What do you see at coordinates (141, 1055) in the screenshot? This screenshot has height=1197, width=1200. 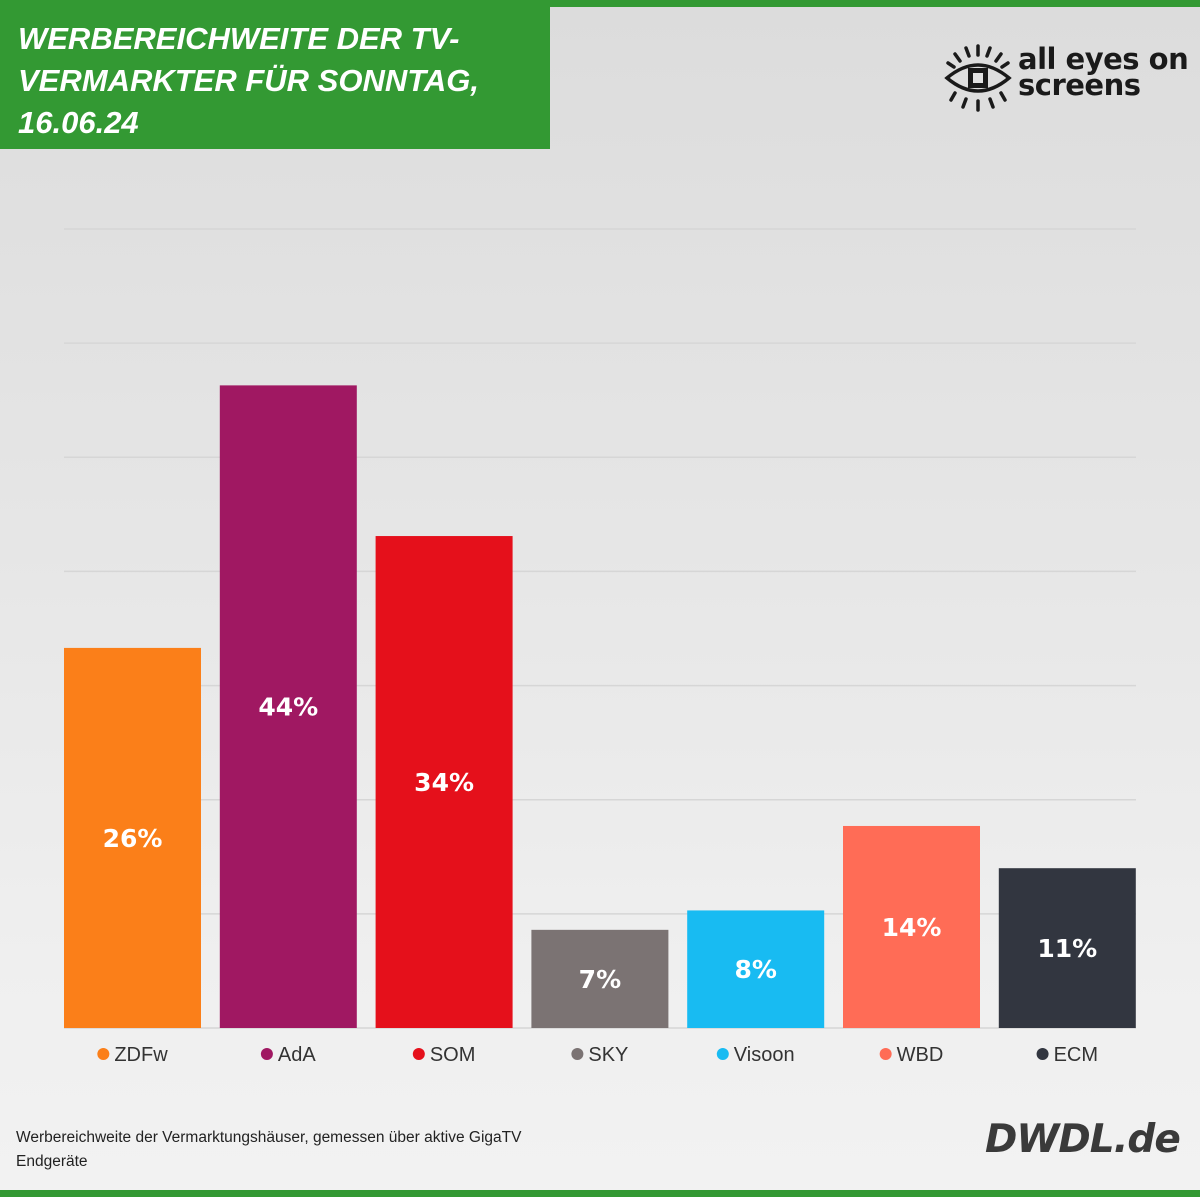 I see `legend-label: ZDFw` at bounding box center [141, 1055].